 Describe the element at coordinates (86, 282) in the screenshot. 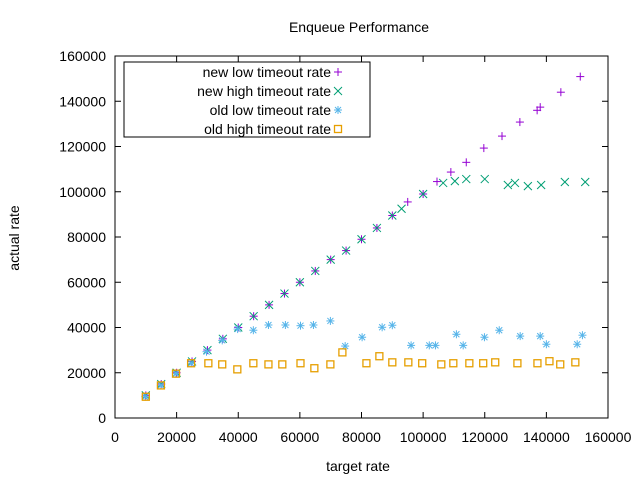

I see `y-tick-label: 60000` at that location.